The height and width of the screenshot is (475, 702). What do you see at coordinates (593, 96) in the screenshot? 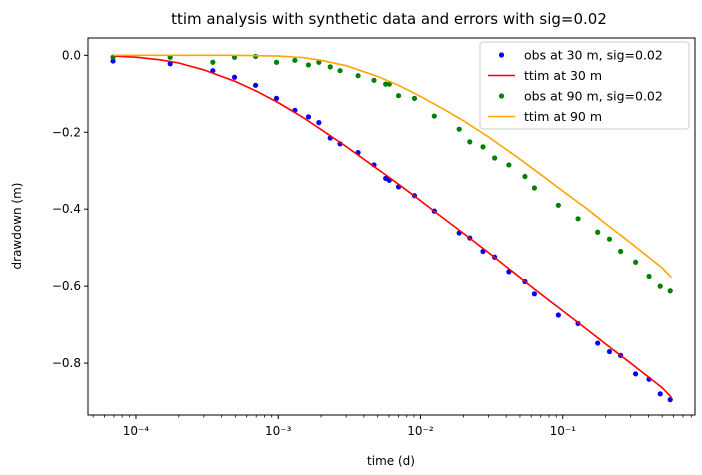
I see `legend-label: obs at 90 m, sig=0.02` at bounding box center [593, 96].